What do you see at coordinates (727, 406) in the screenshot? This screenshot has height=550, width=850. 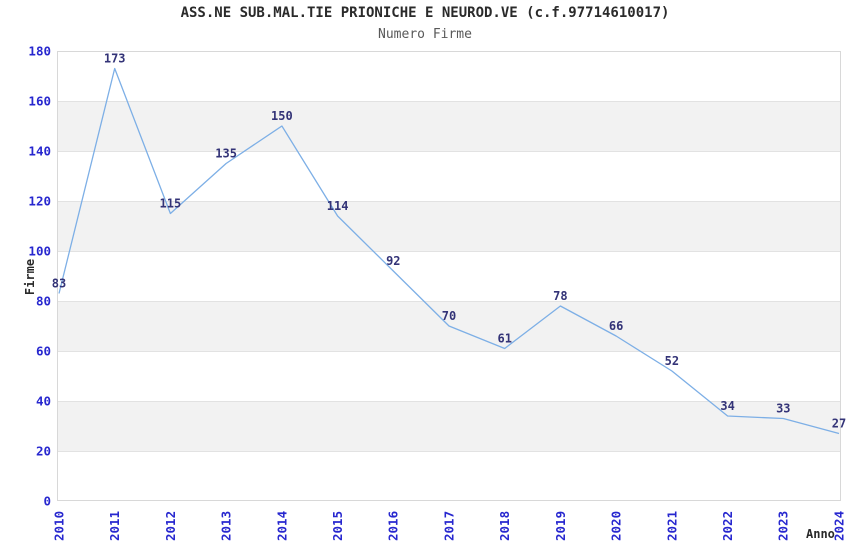 I see `data-point-label: 34` at bounding box center [727, 406].